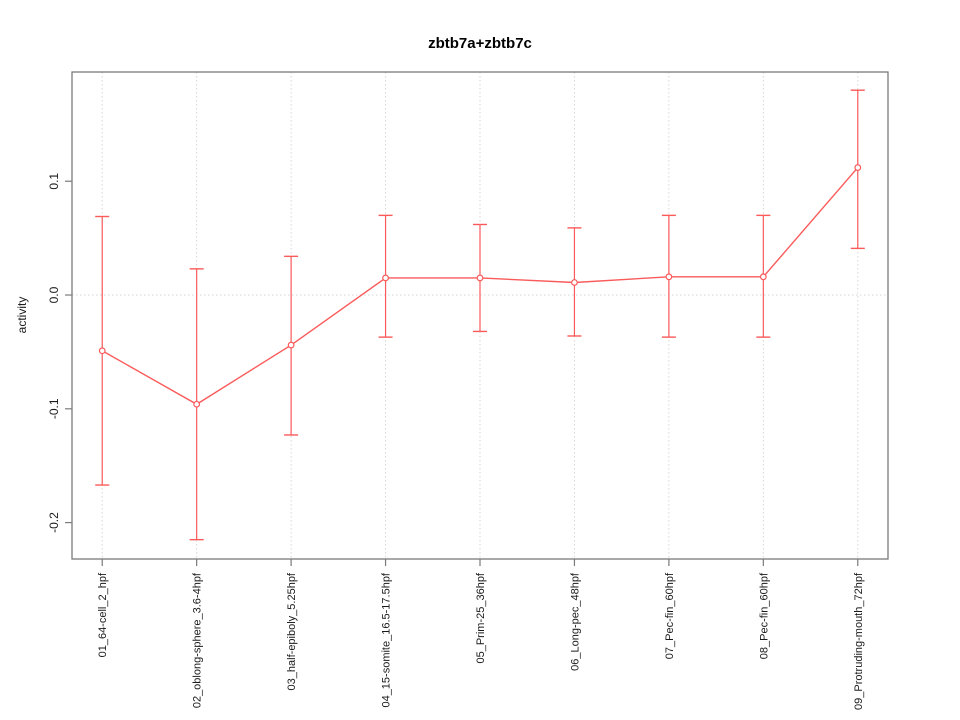 This screenshot has height=720, width=960. Describe the element at coordinates (575, 621) in the screenshot. I see `x-tick-label: 06_Long-pec_48hpf` at that location.